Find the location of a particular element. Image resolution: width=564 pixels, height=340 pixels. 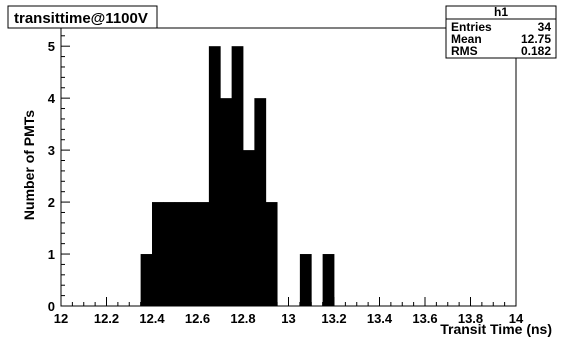

stats-name: h1 is located at coordinates (501, 12).